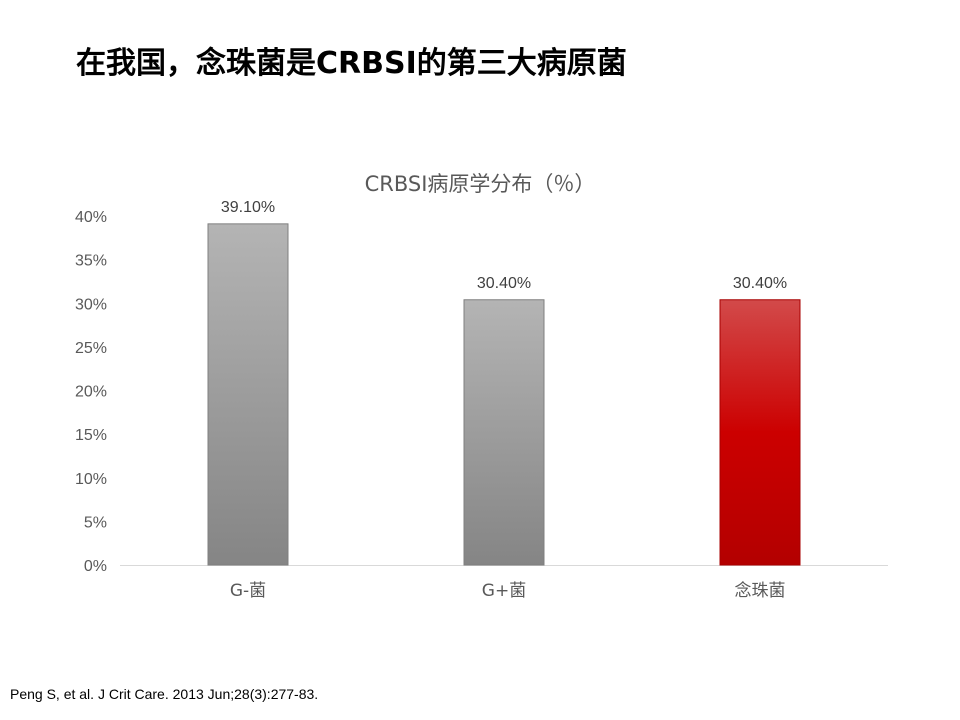  Describe the element at coordinates (91, 217) in the screenshot. I see `y-tick-label: 40%` at that location.